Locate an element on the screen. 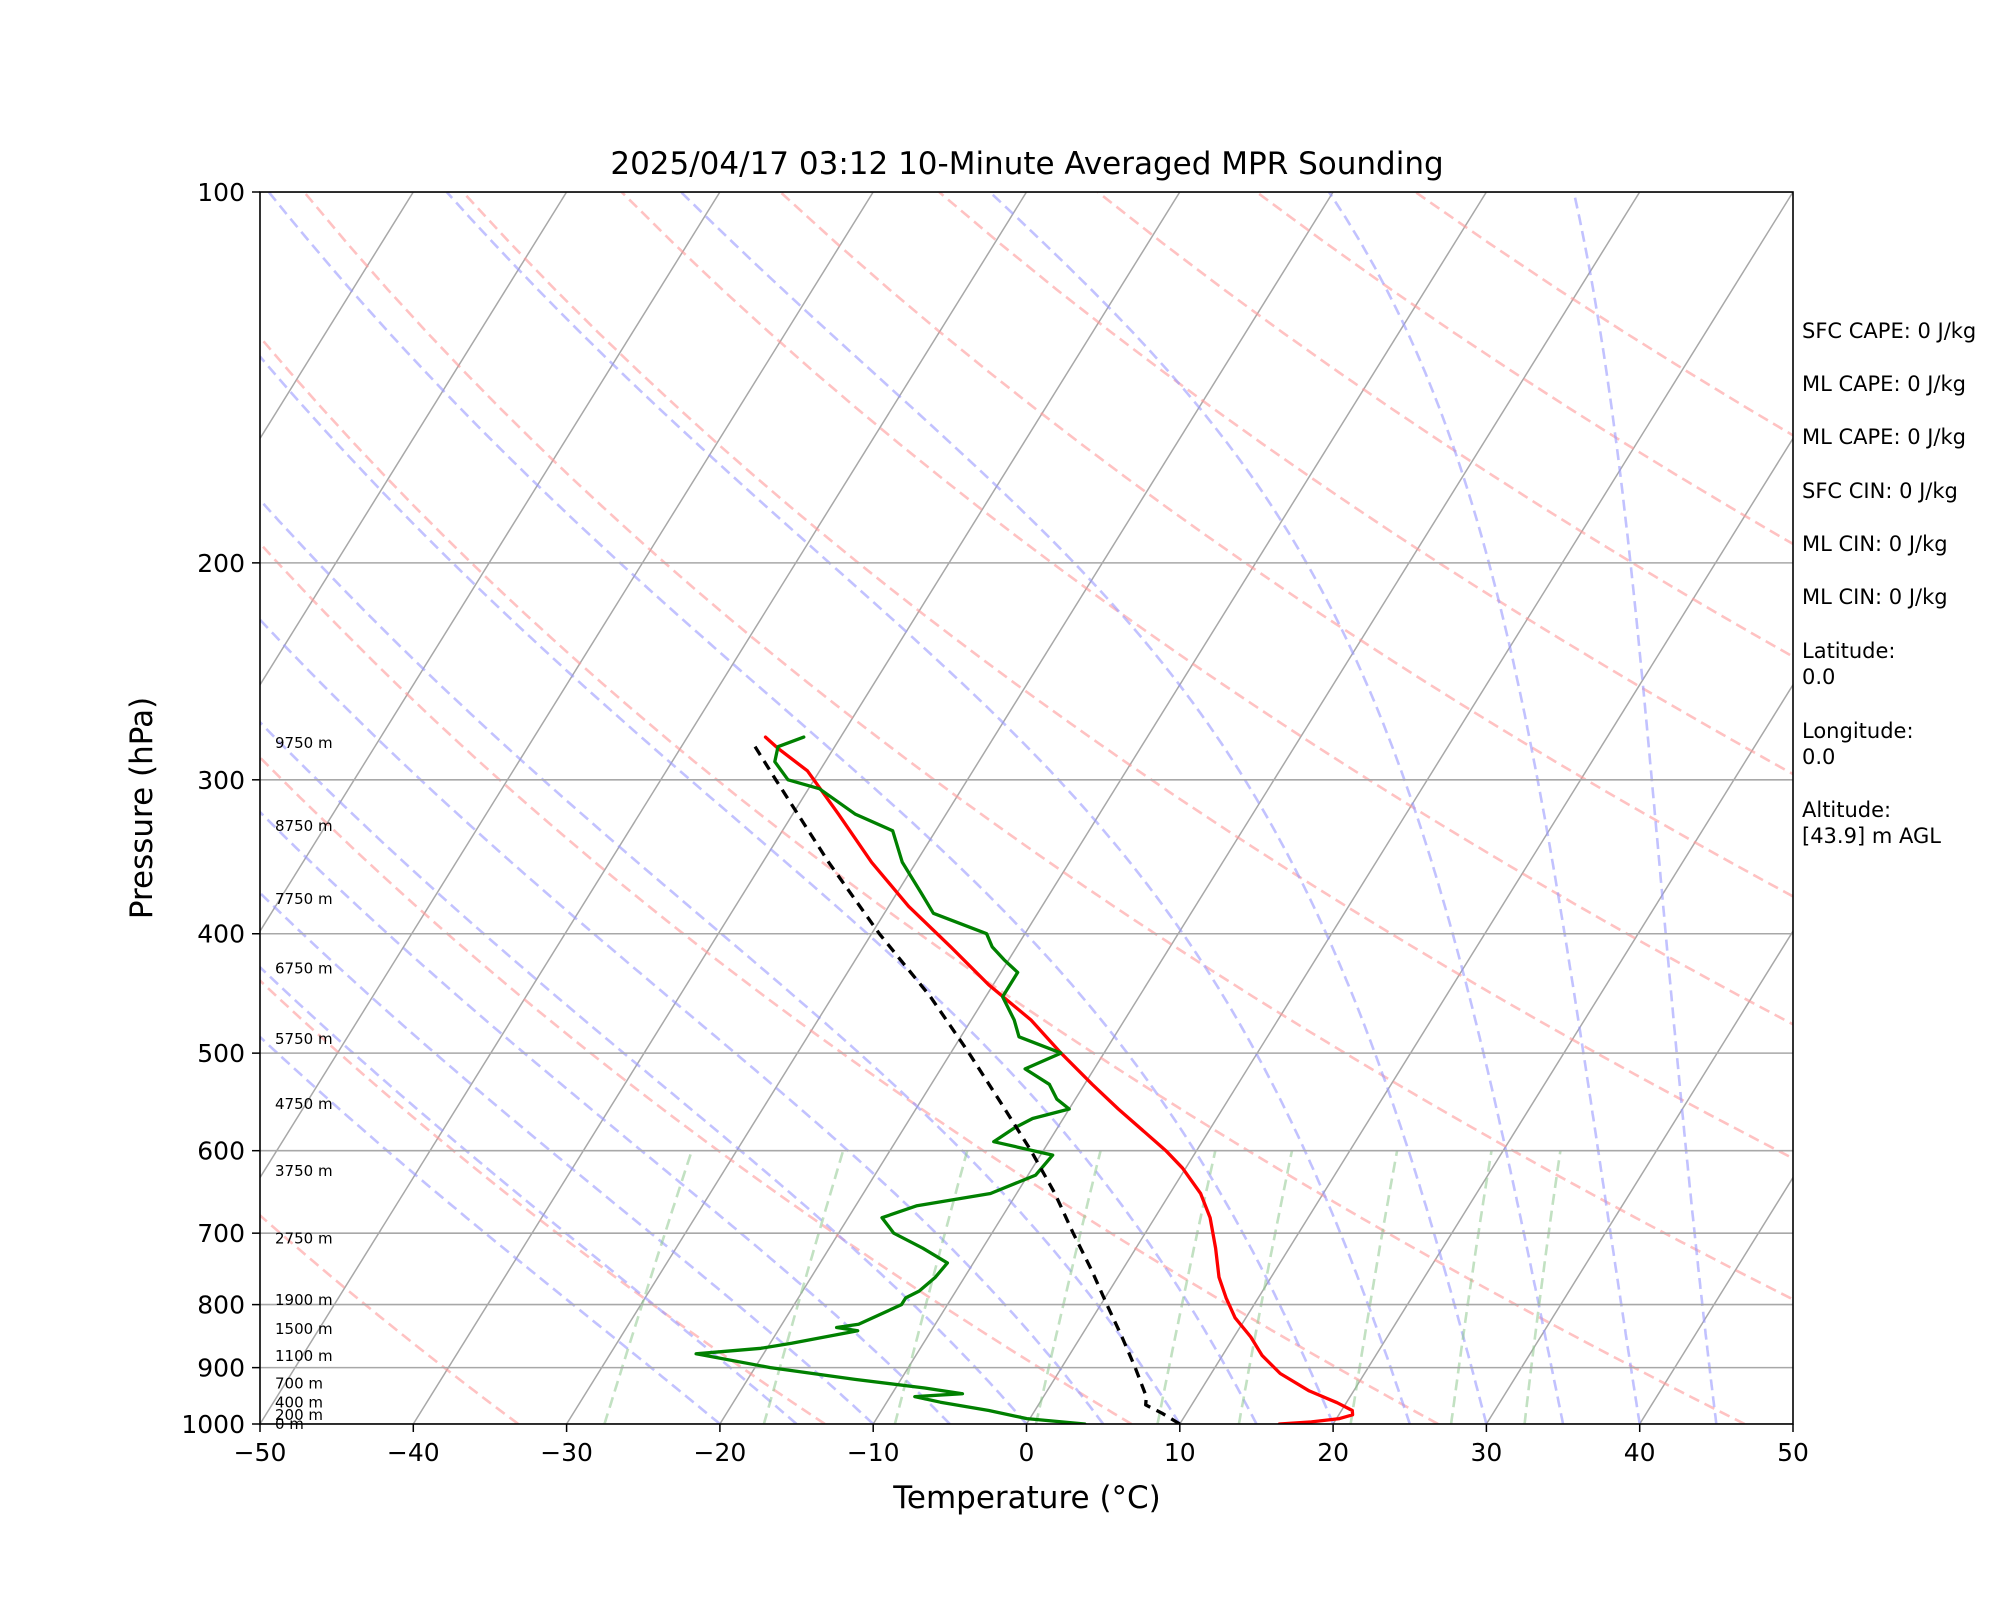 The image size is (2000, 1605). y-tick-label: 600 is located at coordinates (221, 1151).